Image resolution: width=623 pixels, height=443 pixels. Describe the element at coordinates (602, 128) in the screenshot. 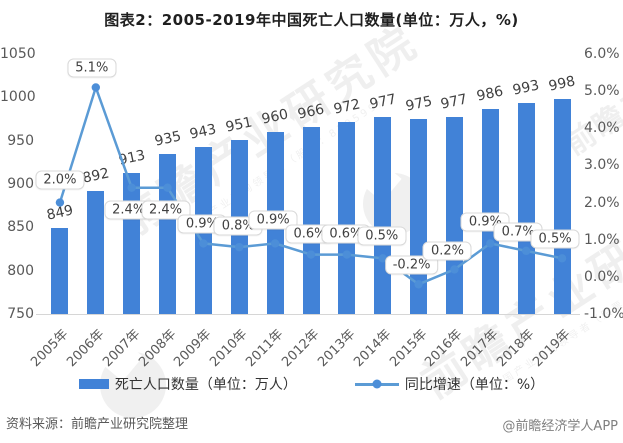

I see `right-axis-tick: 4.0%` at that location.